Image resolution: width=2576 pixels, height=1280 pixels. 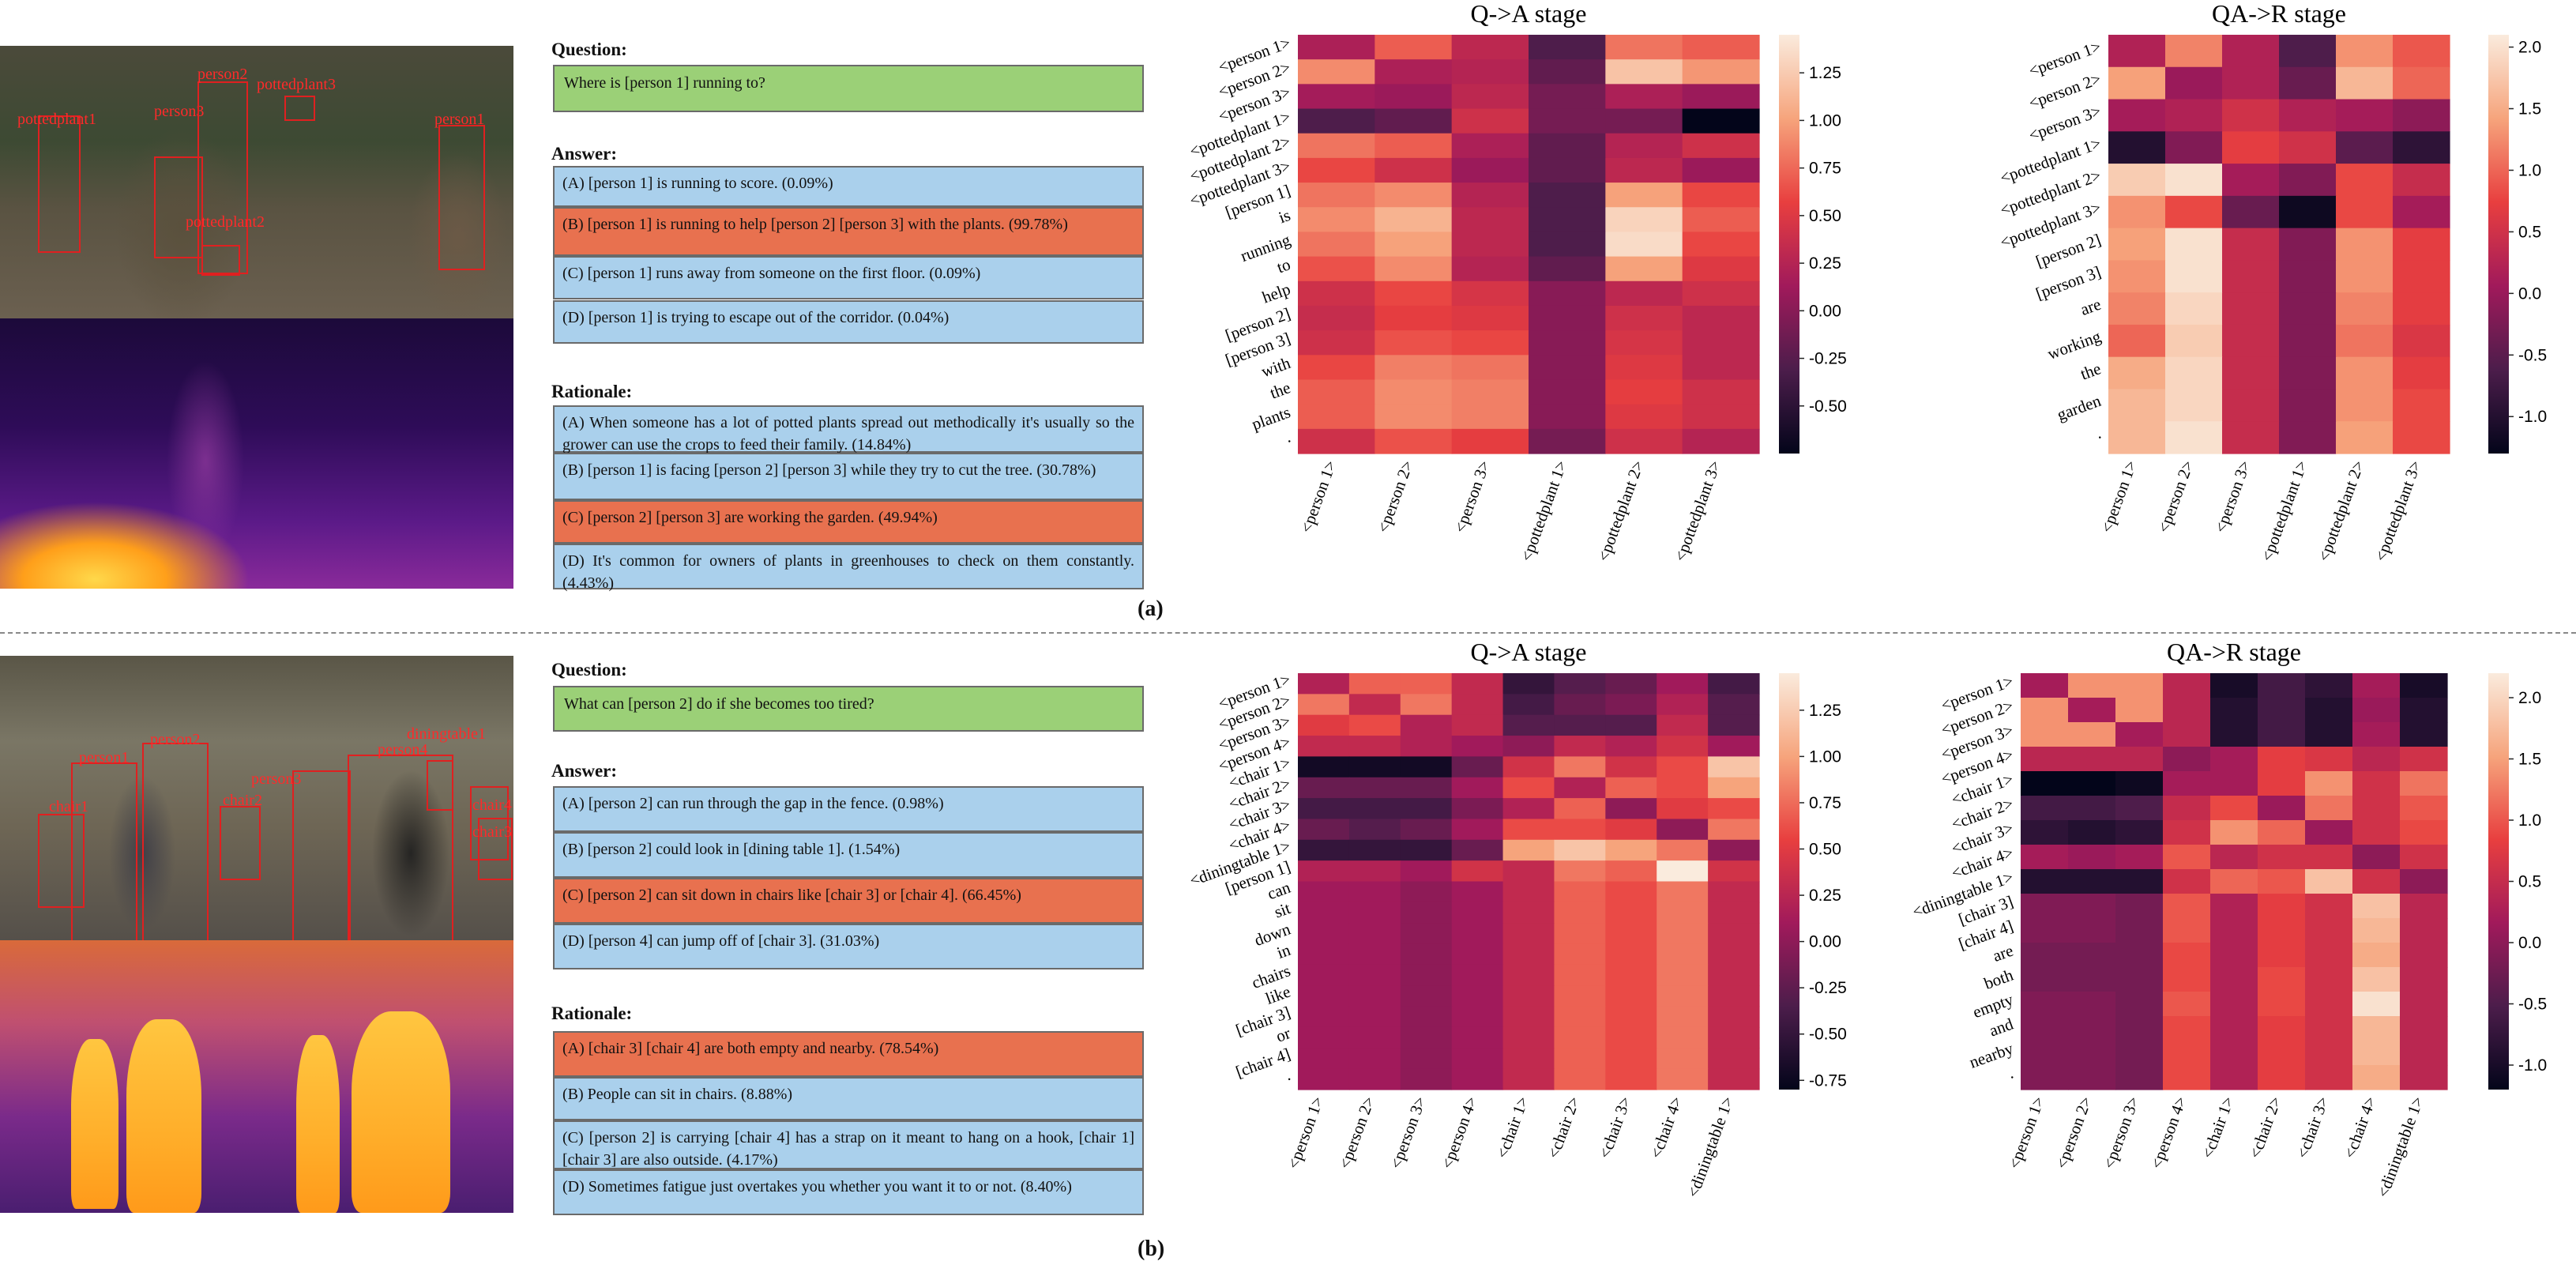 What do you see at coordinates (256, 1076) in the screenshot?
I see `panel-b-depth-map` at bounding box center [256, 1076].